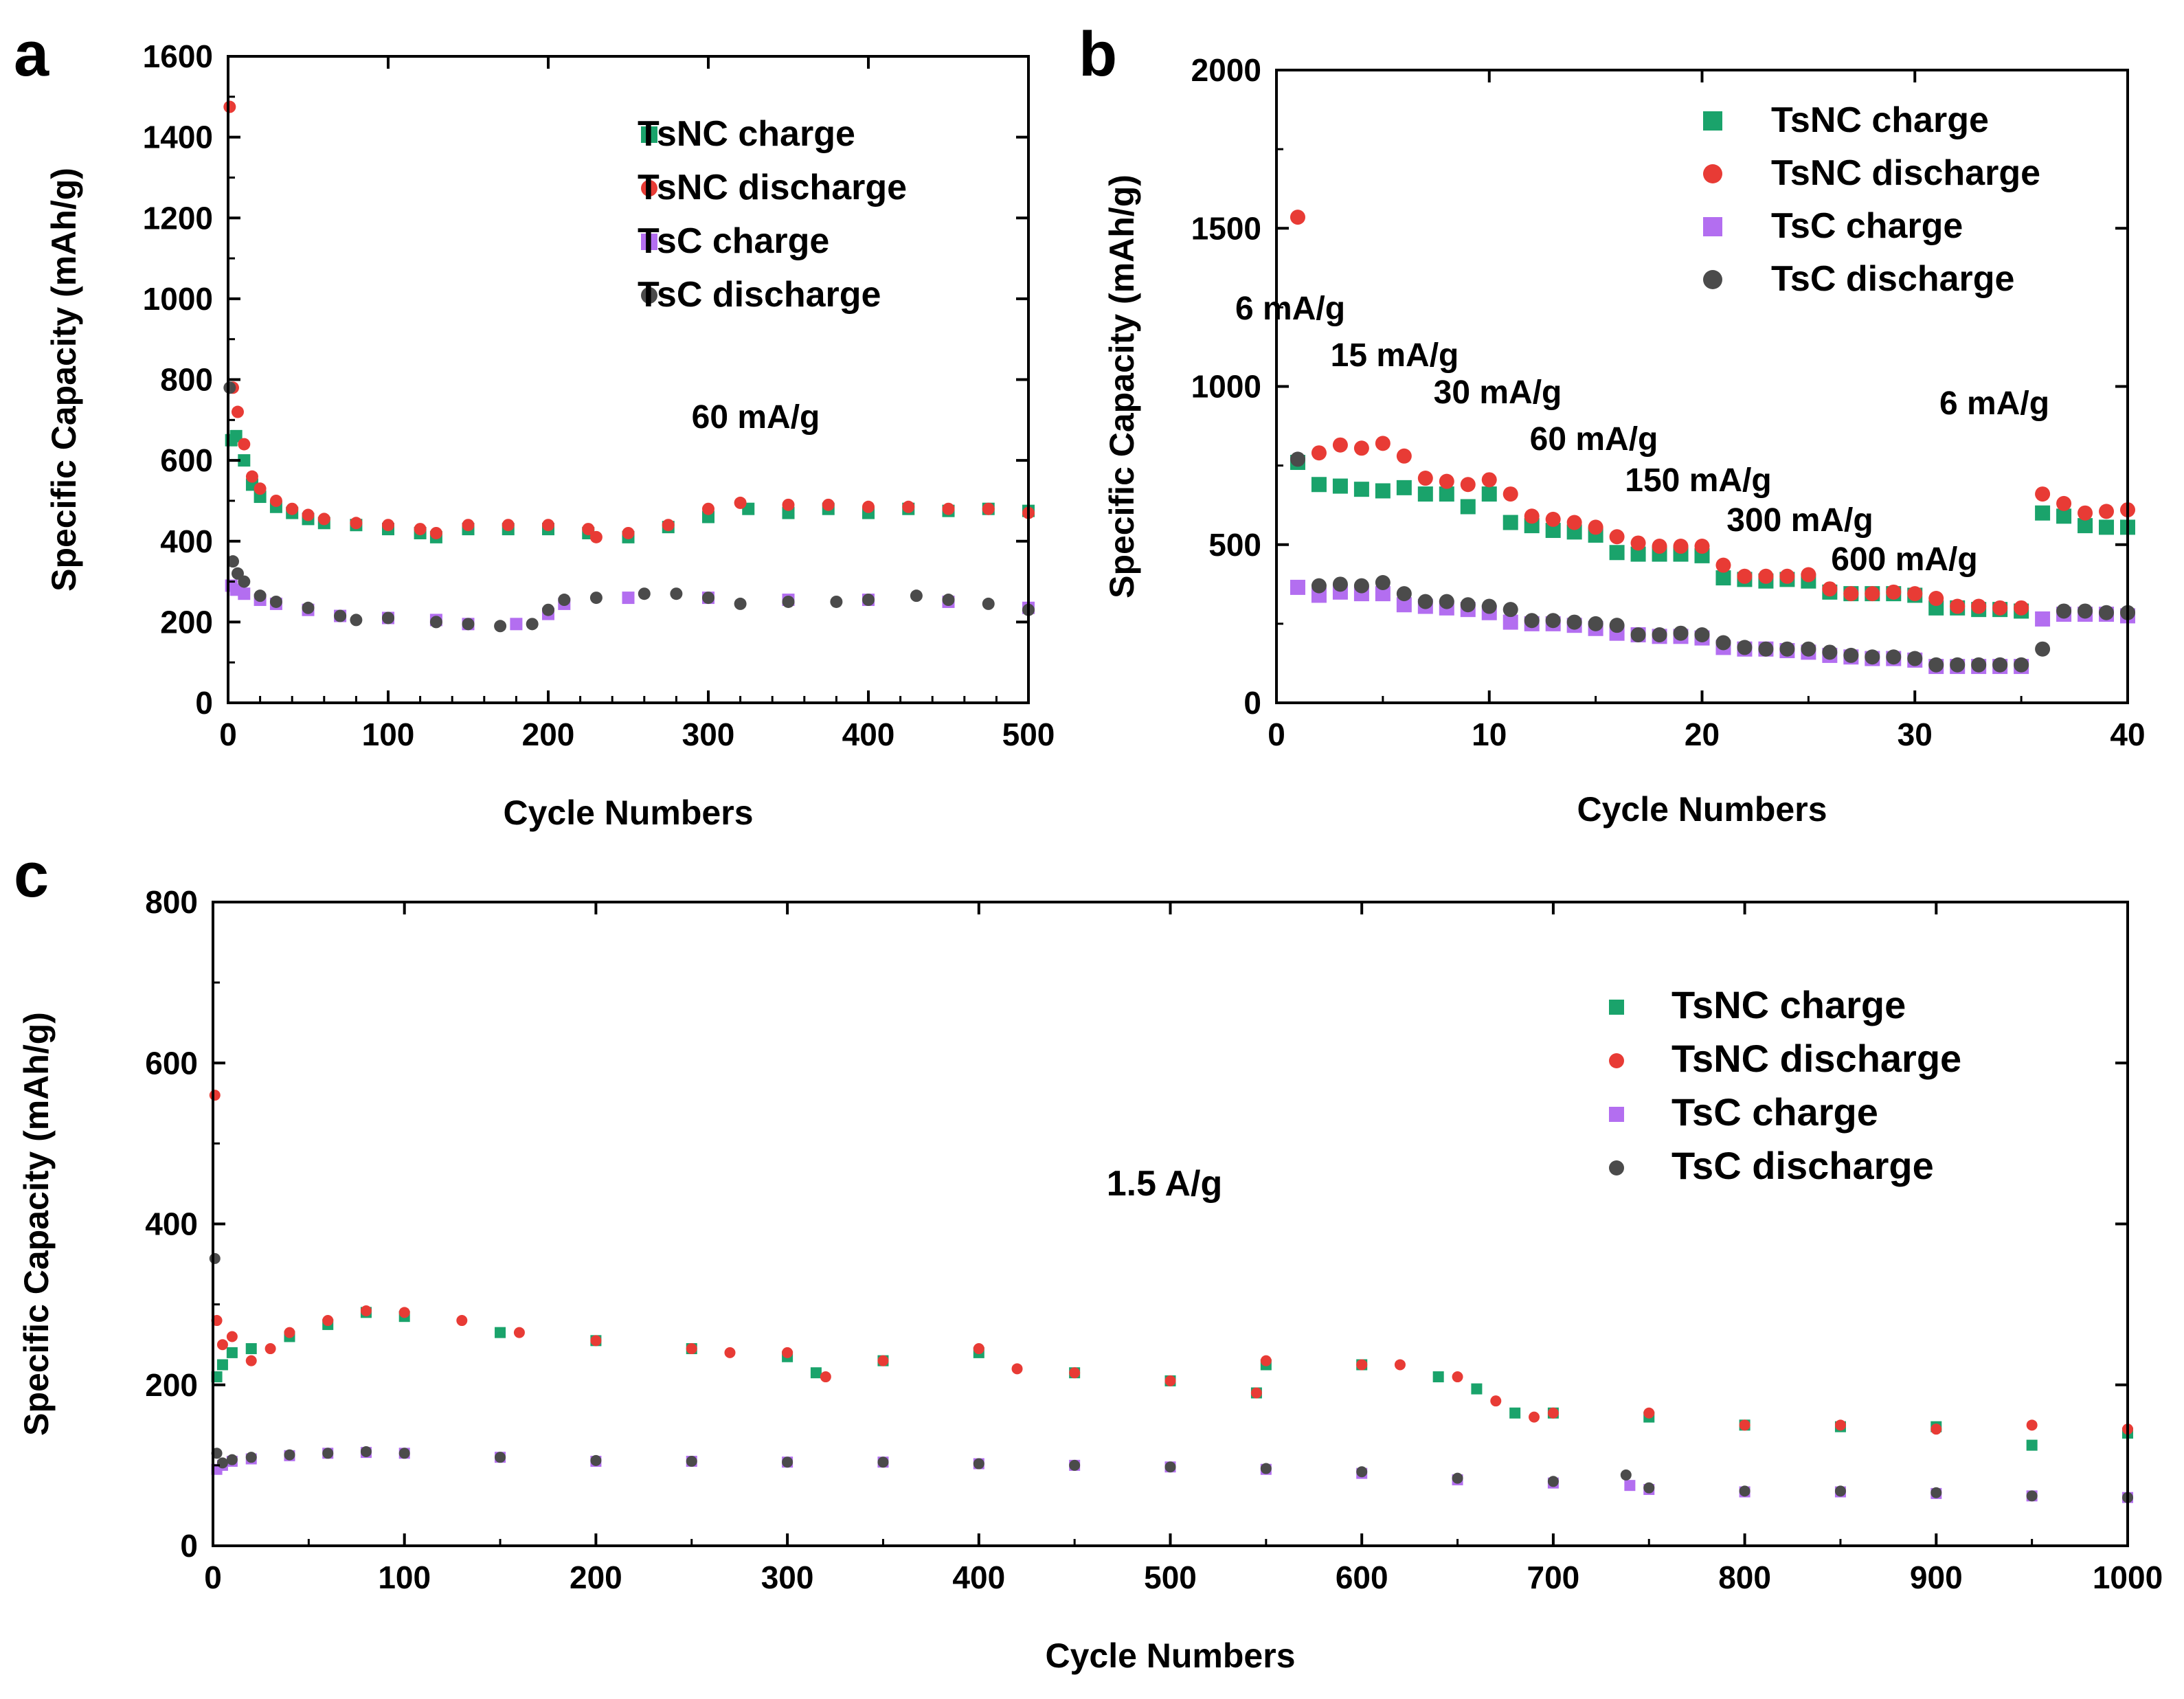 The width and height of the screenshot is (2184, 1699). What do you see at coordinates (178, 56) in the screenshot?
I see `y-tick-label: 1600` at bounding box center [178, 56].